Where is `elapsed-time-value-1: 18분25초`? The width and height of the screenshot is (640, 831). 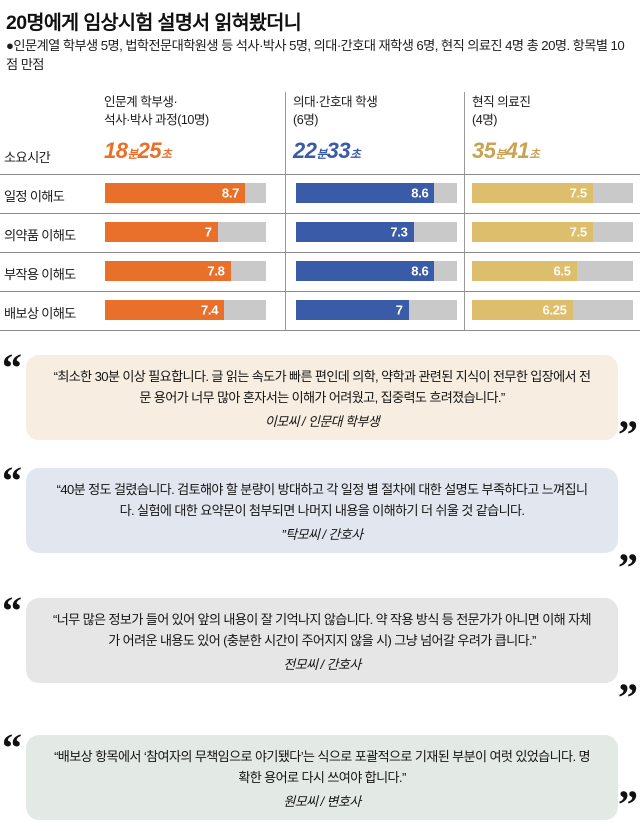
elapsed-time-value-1: 18분25초 is located at coordinates (138, 151).